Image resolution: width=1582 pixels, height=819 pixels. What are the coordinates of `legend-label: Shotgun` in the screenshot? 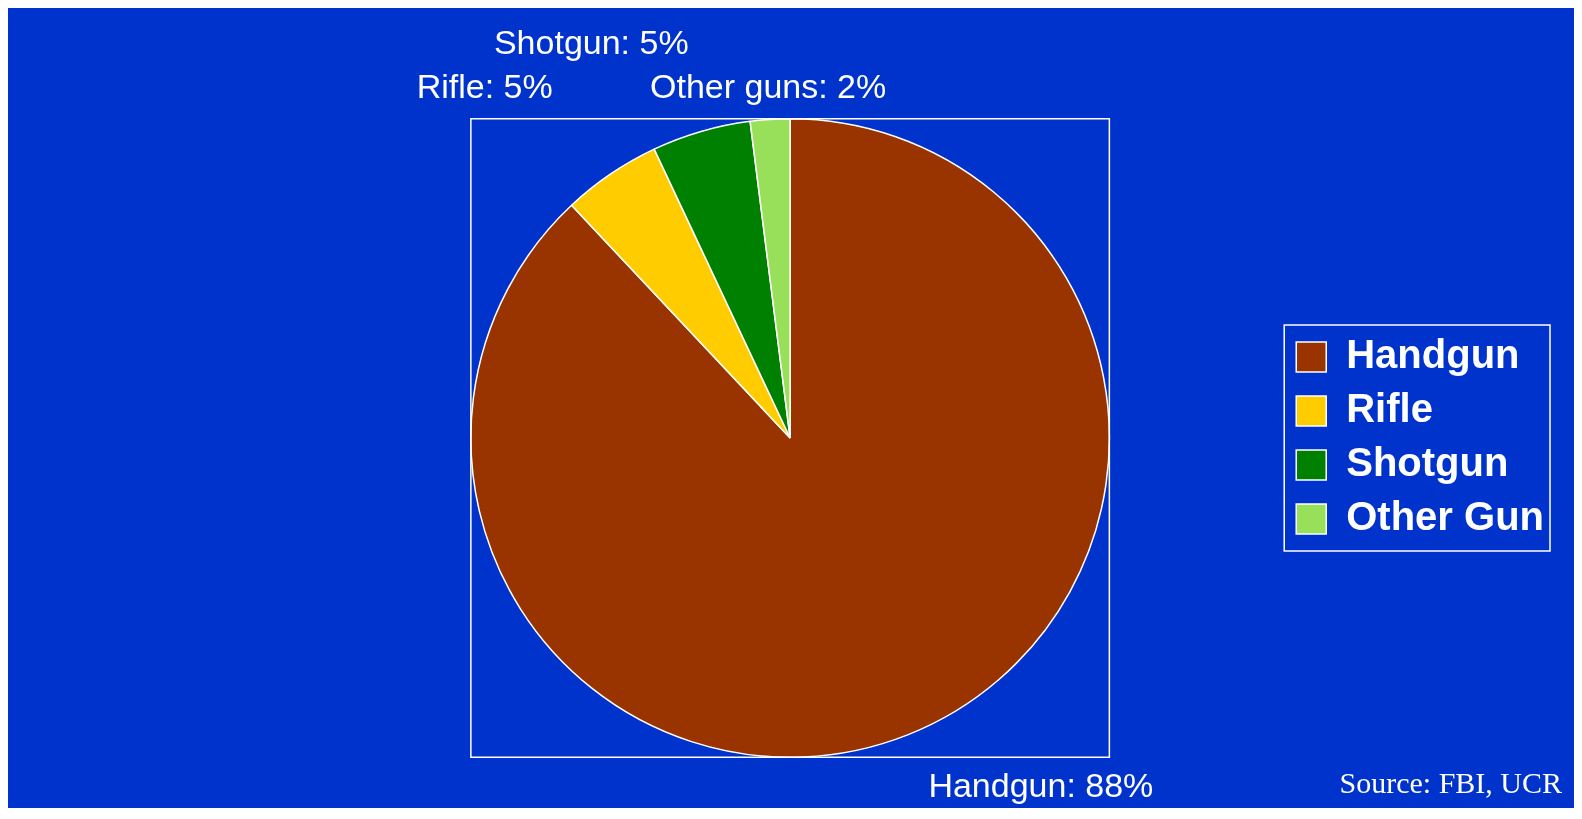 It's located at (1427, 462).